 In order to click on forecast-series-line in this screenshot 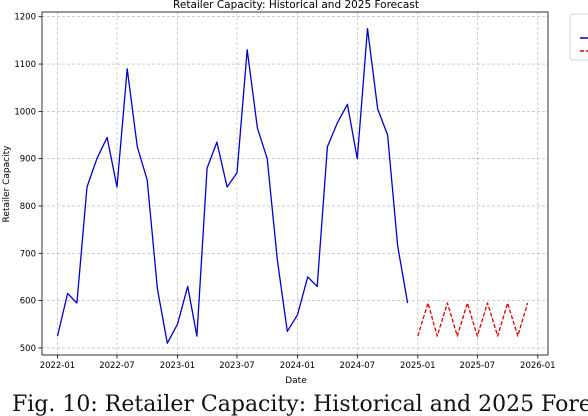, I will do `click(473, 319)`.